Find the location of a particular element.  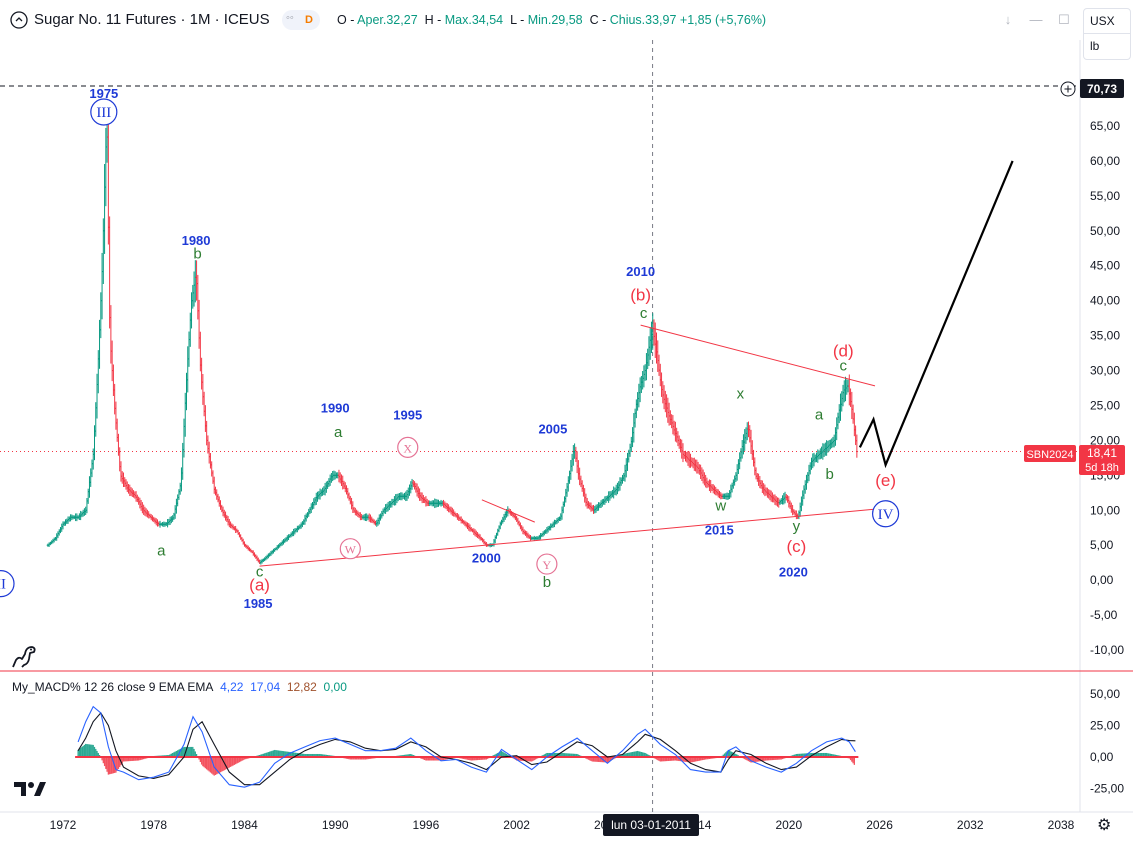

time-tick-label: 1972 is located at coordinates (63, 825).